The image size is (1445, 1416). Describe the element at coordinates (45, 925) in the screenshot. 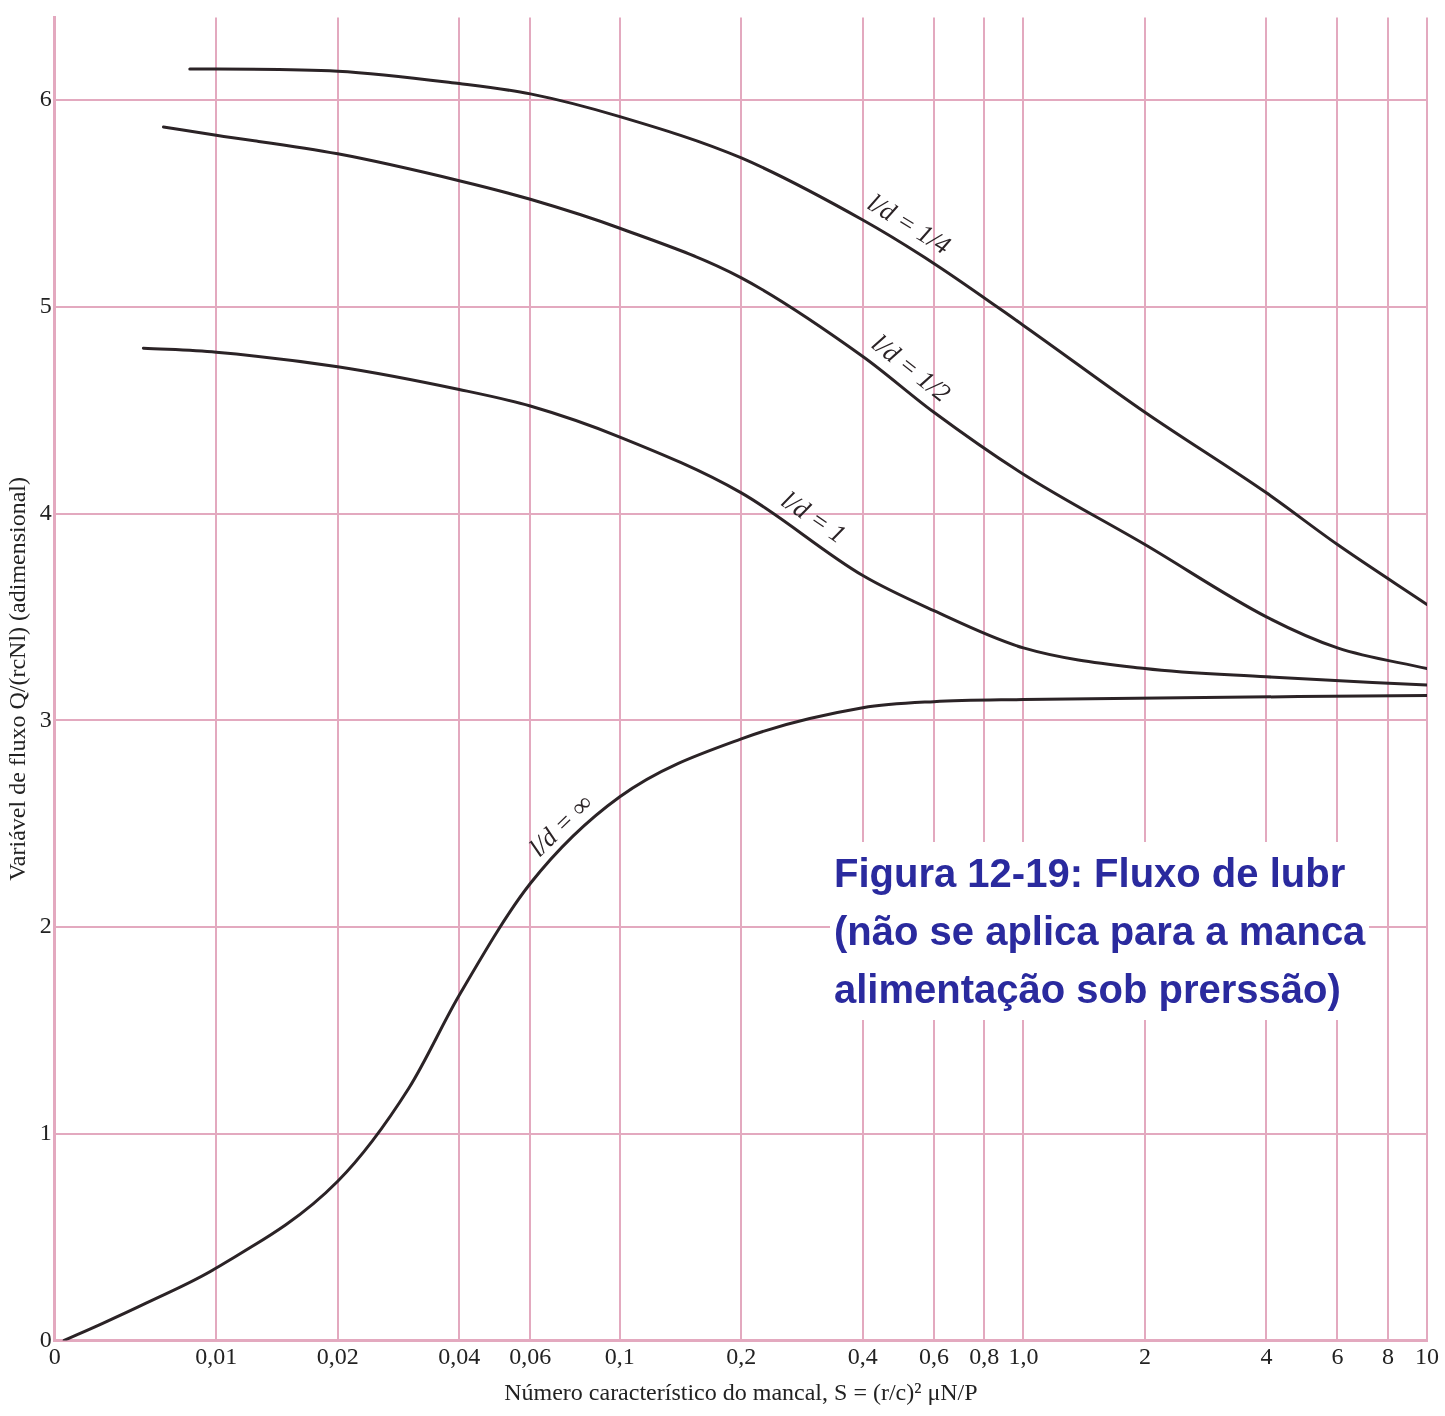

I see `y-tick-label: 2` at that location.